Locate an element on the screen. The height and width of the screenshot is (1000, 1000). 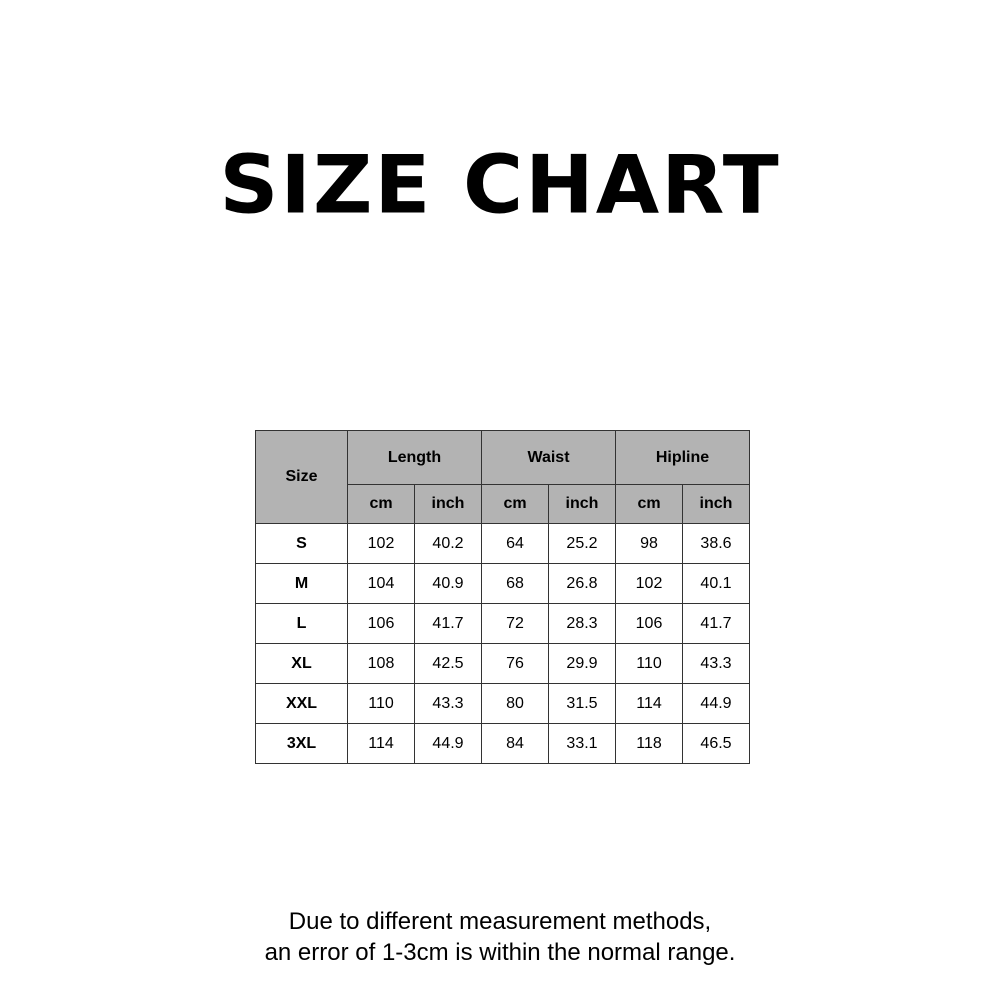
value-cell: 108 is located at coordinates (381, 663).